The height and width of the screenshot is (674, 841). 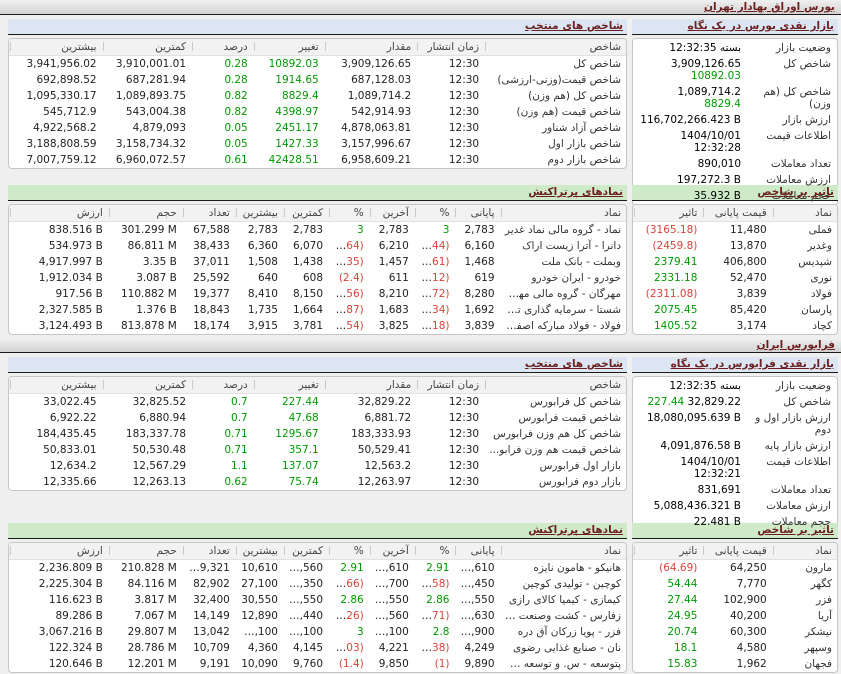 What do you see at coordinates (735, 648) in the screenshot?
I see `table-row: وسپهر 4,580 18.1` at bounding box center [735, 648].